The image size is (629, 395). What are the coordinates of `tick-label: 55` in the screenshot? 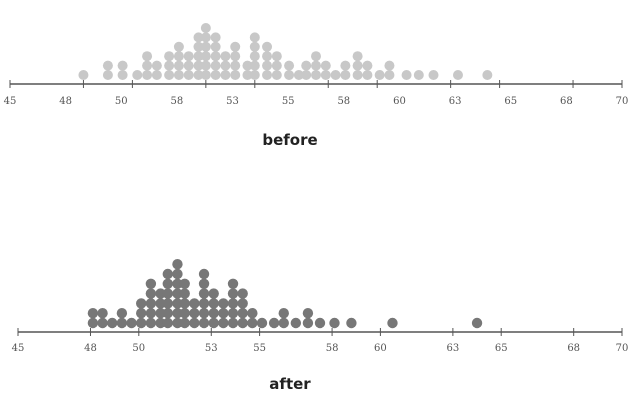 It's located at (259, 348).